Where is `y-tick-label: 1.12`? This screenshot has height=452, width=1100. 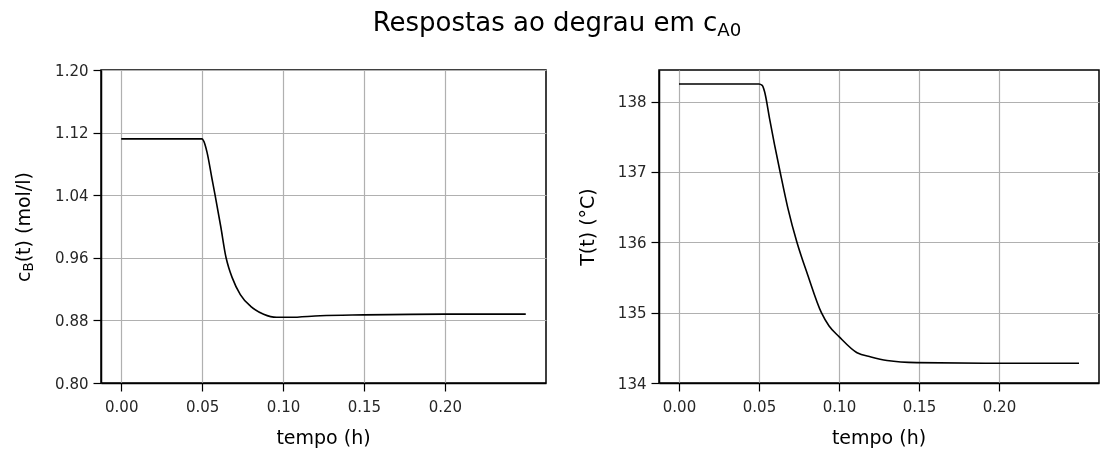 y-tick-label: 1.12 is located at coordinates (72, 133).